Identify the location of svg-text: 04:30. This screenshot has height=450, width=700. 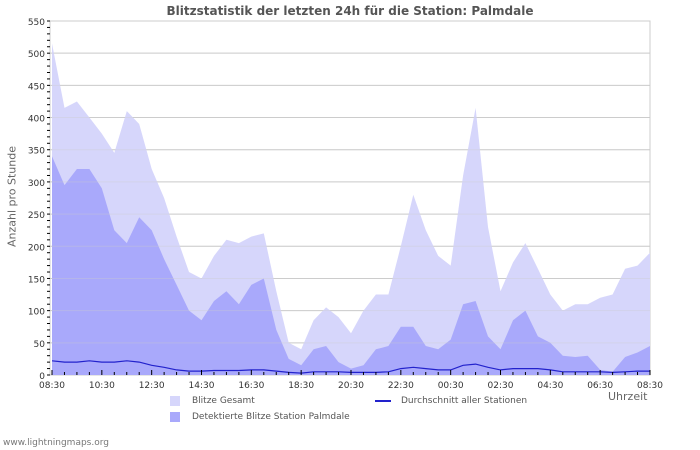
(550, 386).